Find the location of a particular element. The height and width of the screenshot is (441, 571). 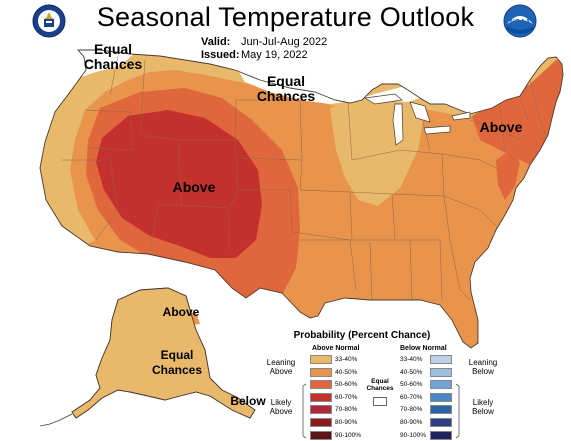

legend-below-range-label: 90-100% is located at coordinates (413, 435).